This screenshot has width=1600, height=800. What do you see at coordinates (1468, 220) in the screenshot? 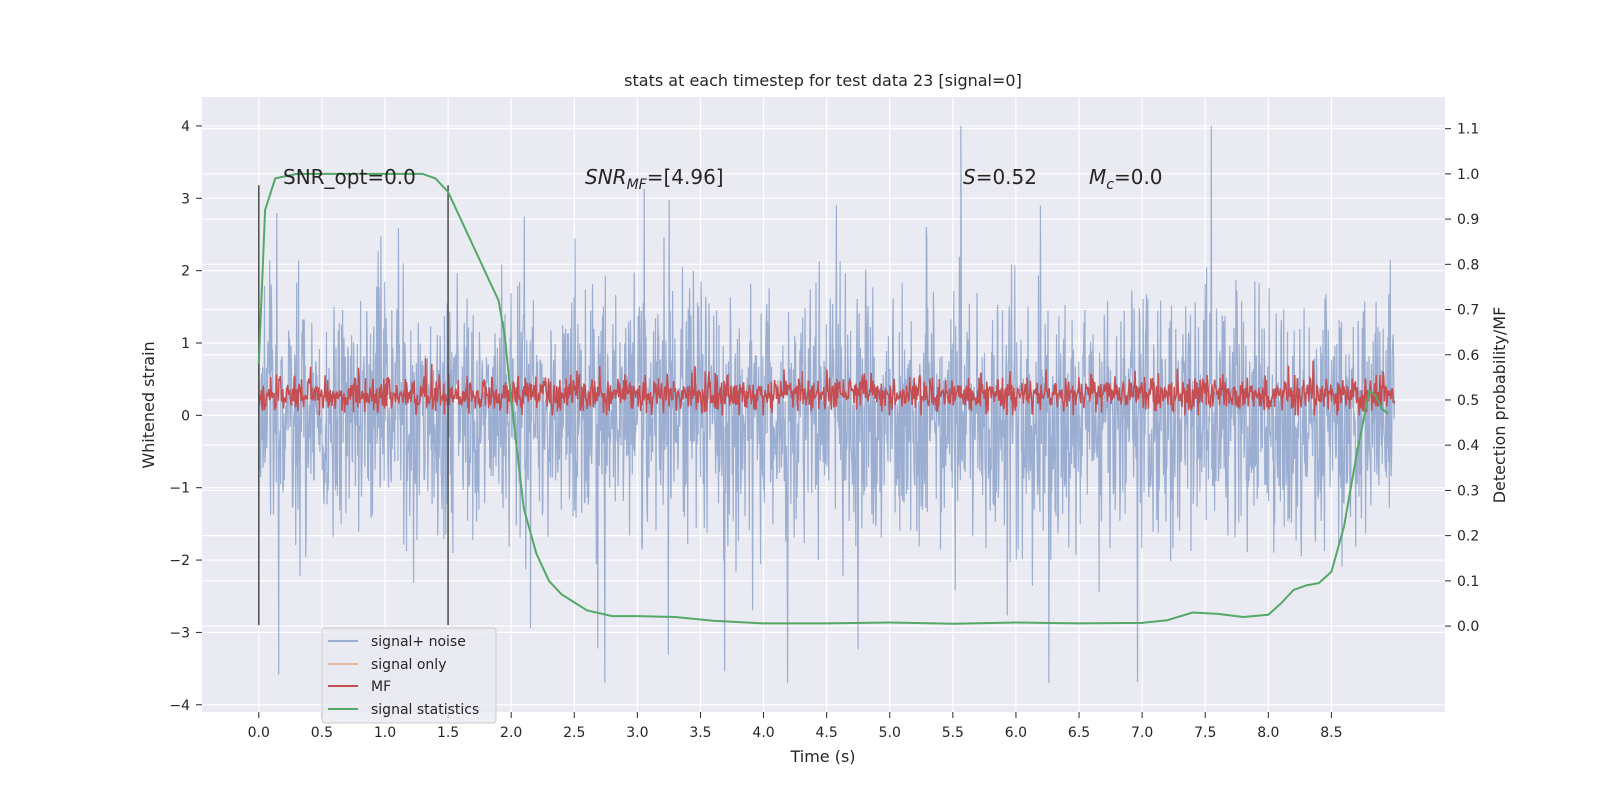
I see `y-right-tick-label: 0.9` at bounding box center [1468, 220].